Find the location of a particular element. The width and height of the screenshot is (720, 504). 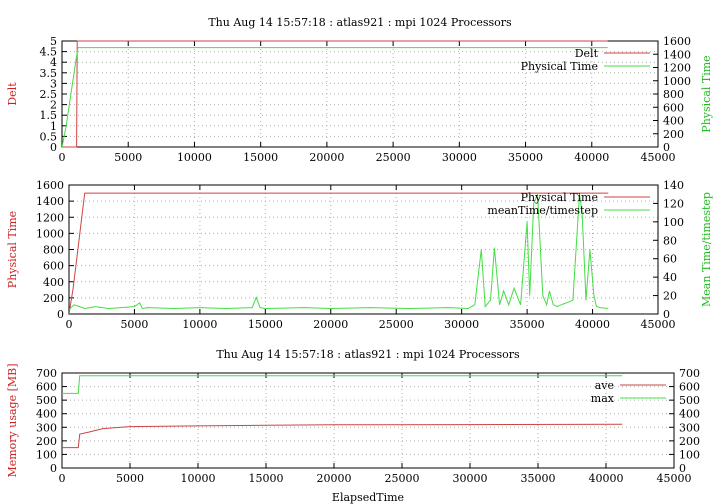

y-tick-label: 3 is located at coordinates (53, 83).